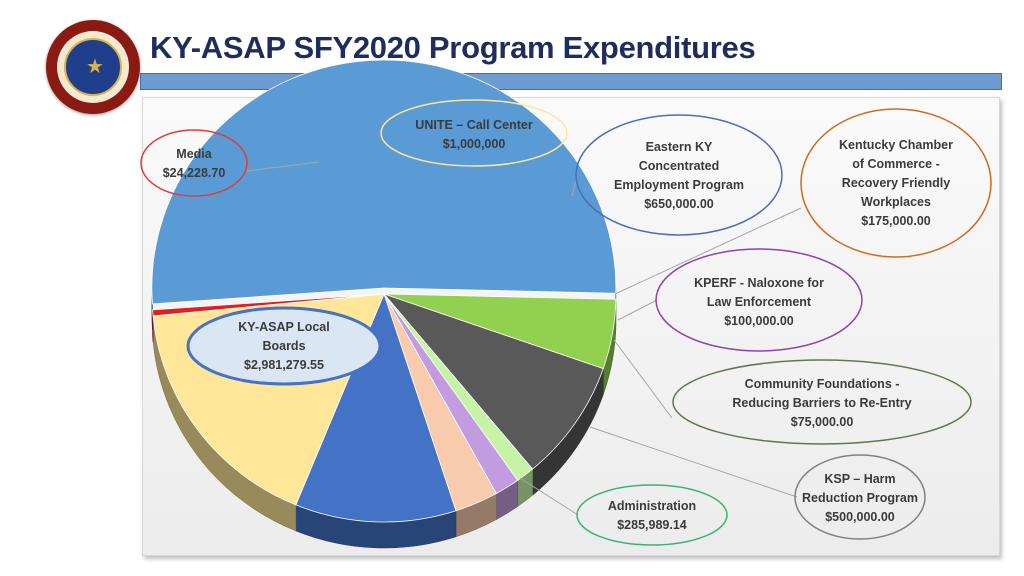 The width and height of the screenshot is (1024, 576). I want to click on slice-label: $100,000.00, so click(759, 321).